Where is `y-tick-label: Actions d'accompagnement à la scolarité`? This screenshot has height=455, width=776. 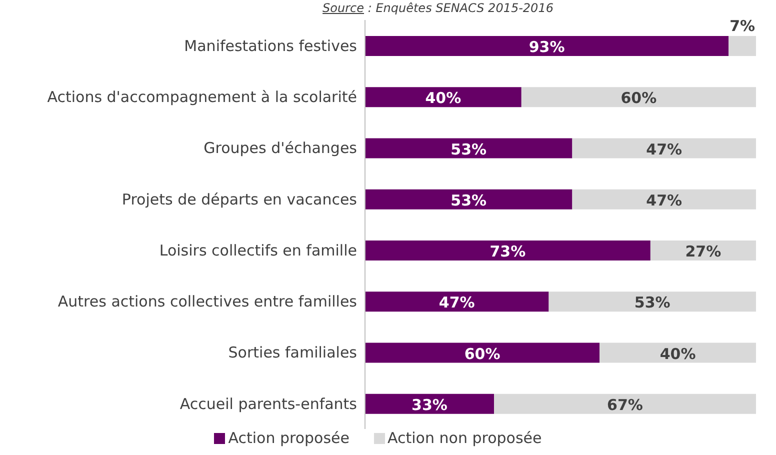 y-tick-label: Actions d'accompagnement à la scolarité is located at coordinates (202, 97).